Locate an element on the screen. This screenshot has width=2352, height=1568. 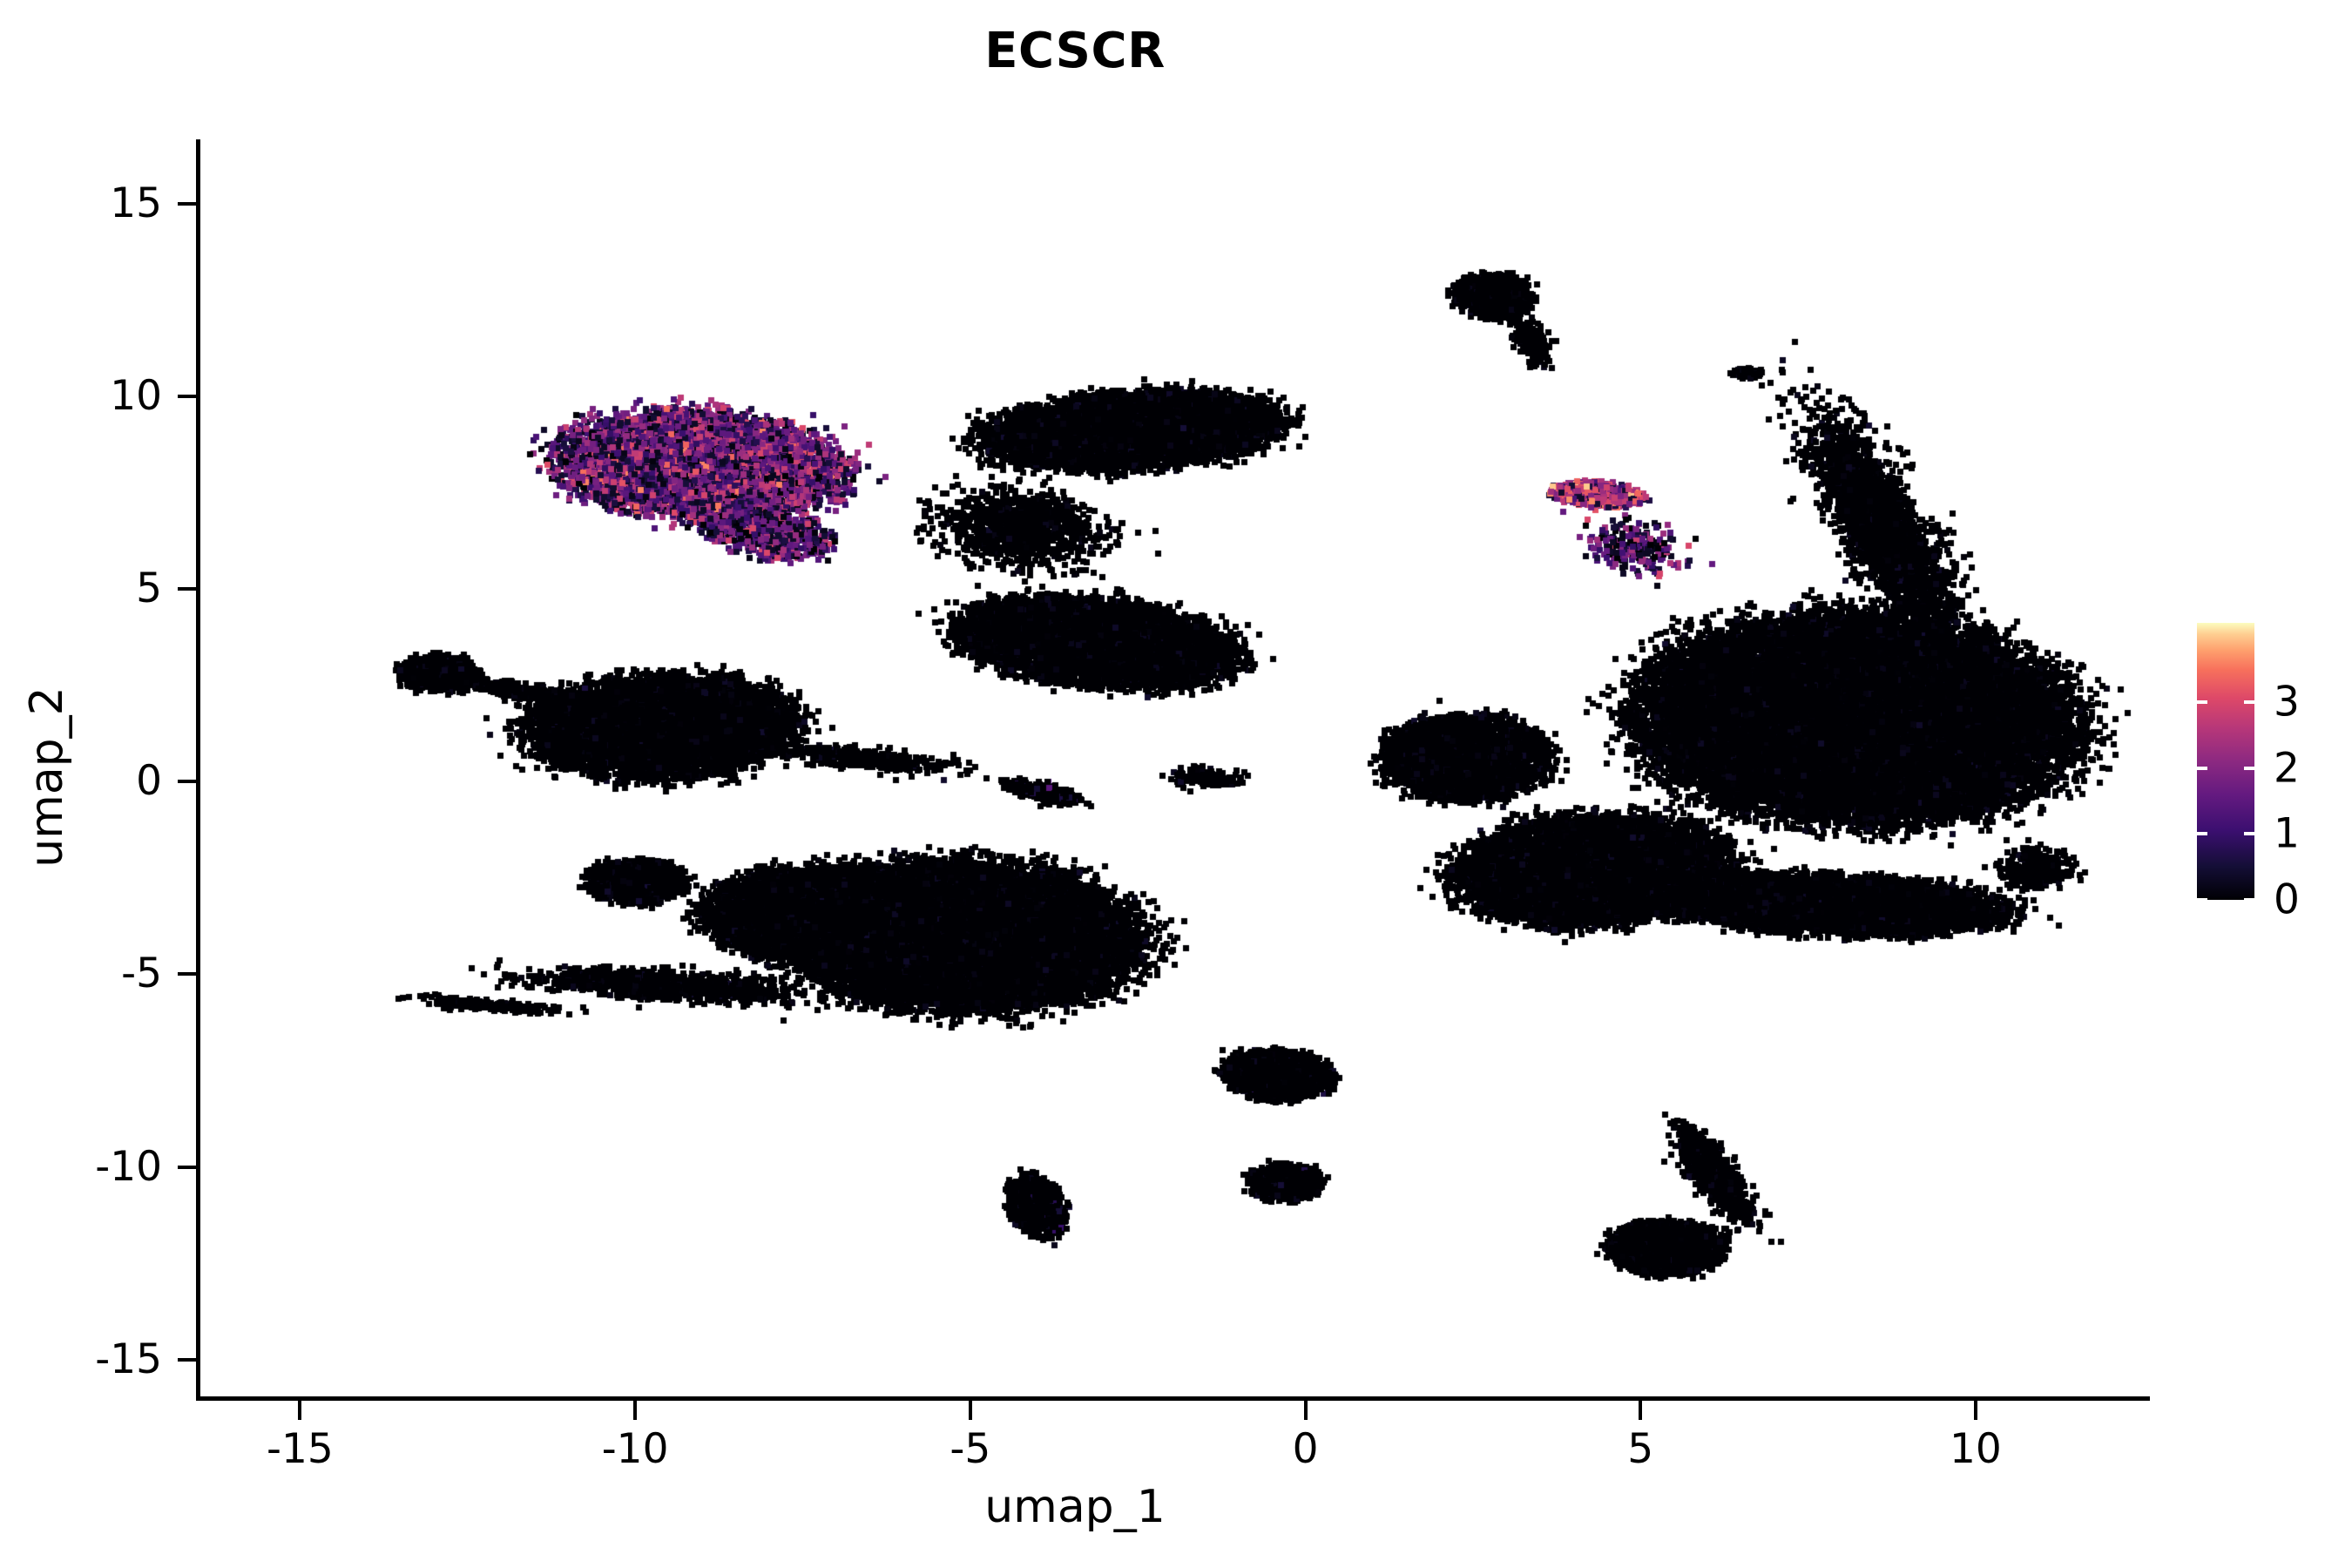
y-tick-label: 5 is located at coordinates (149, 588).